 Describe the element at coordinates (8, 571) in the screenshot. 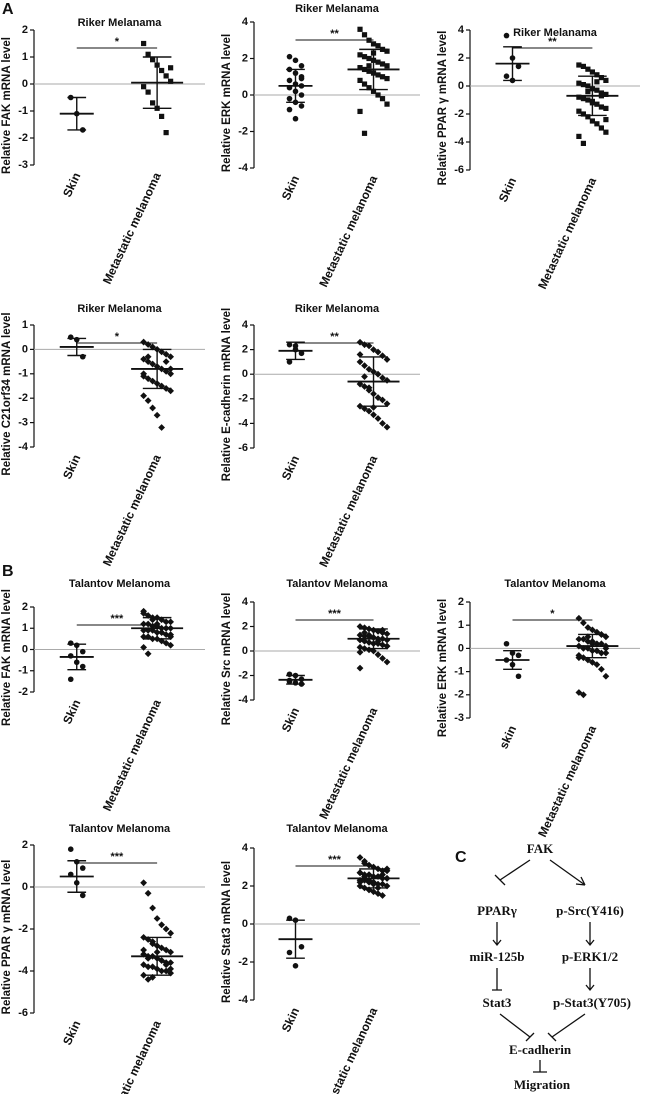

I see `panel-label: B` at that location.